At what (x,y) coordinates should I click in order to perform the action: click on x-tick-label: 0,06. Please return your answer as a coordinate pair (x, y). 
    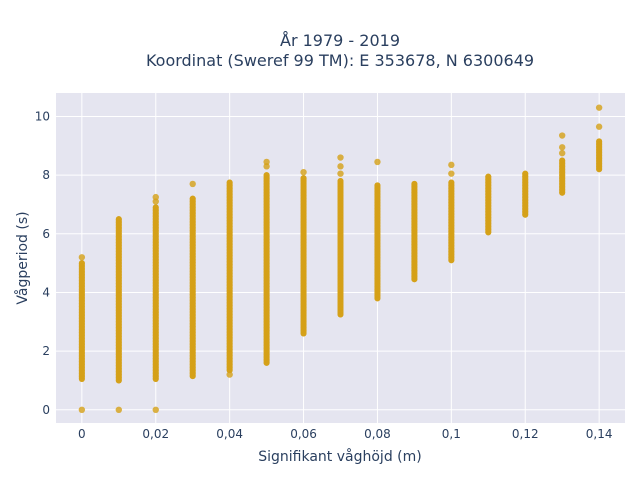
    Looking at the image, I should click on (303, 434).